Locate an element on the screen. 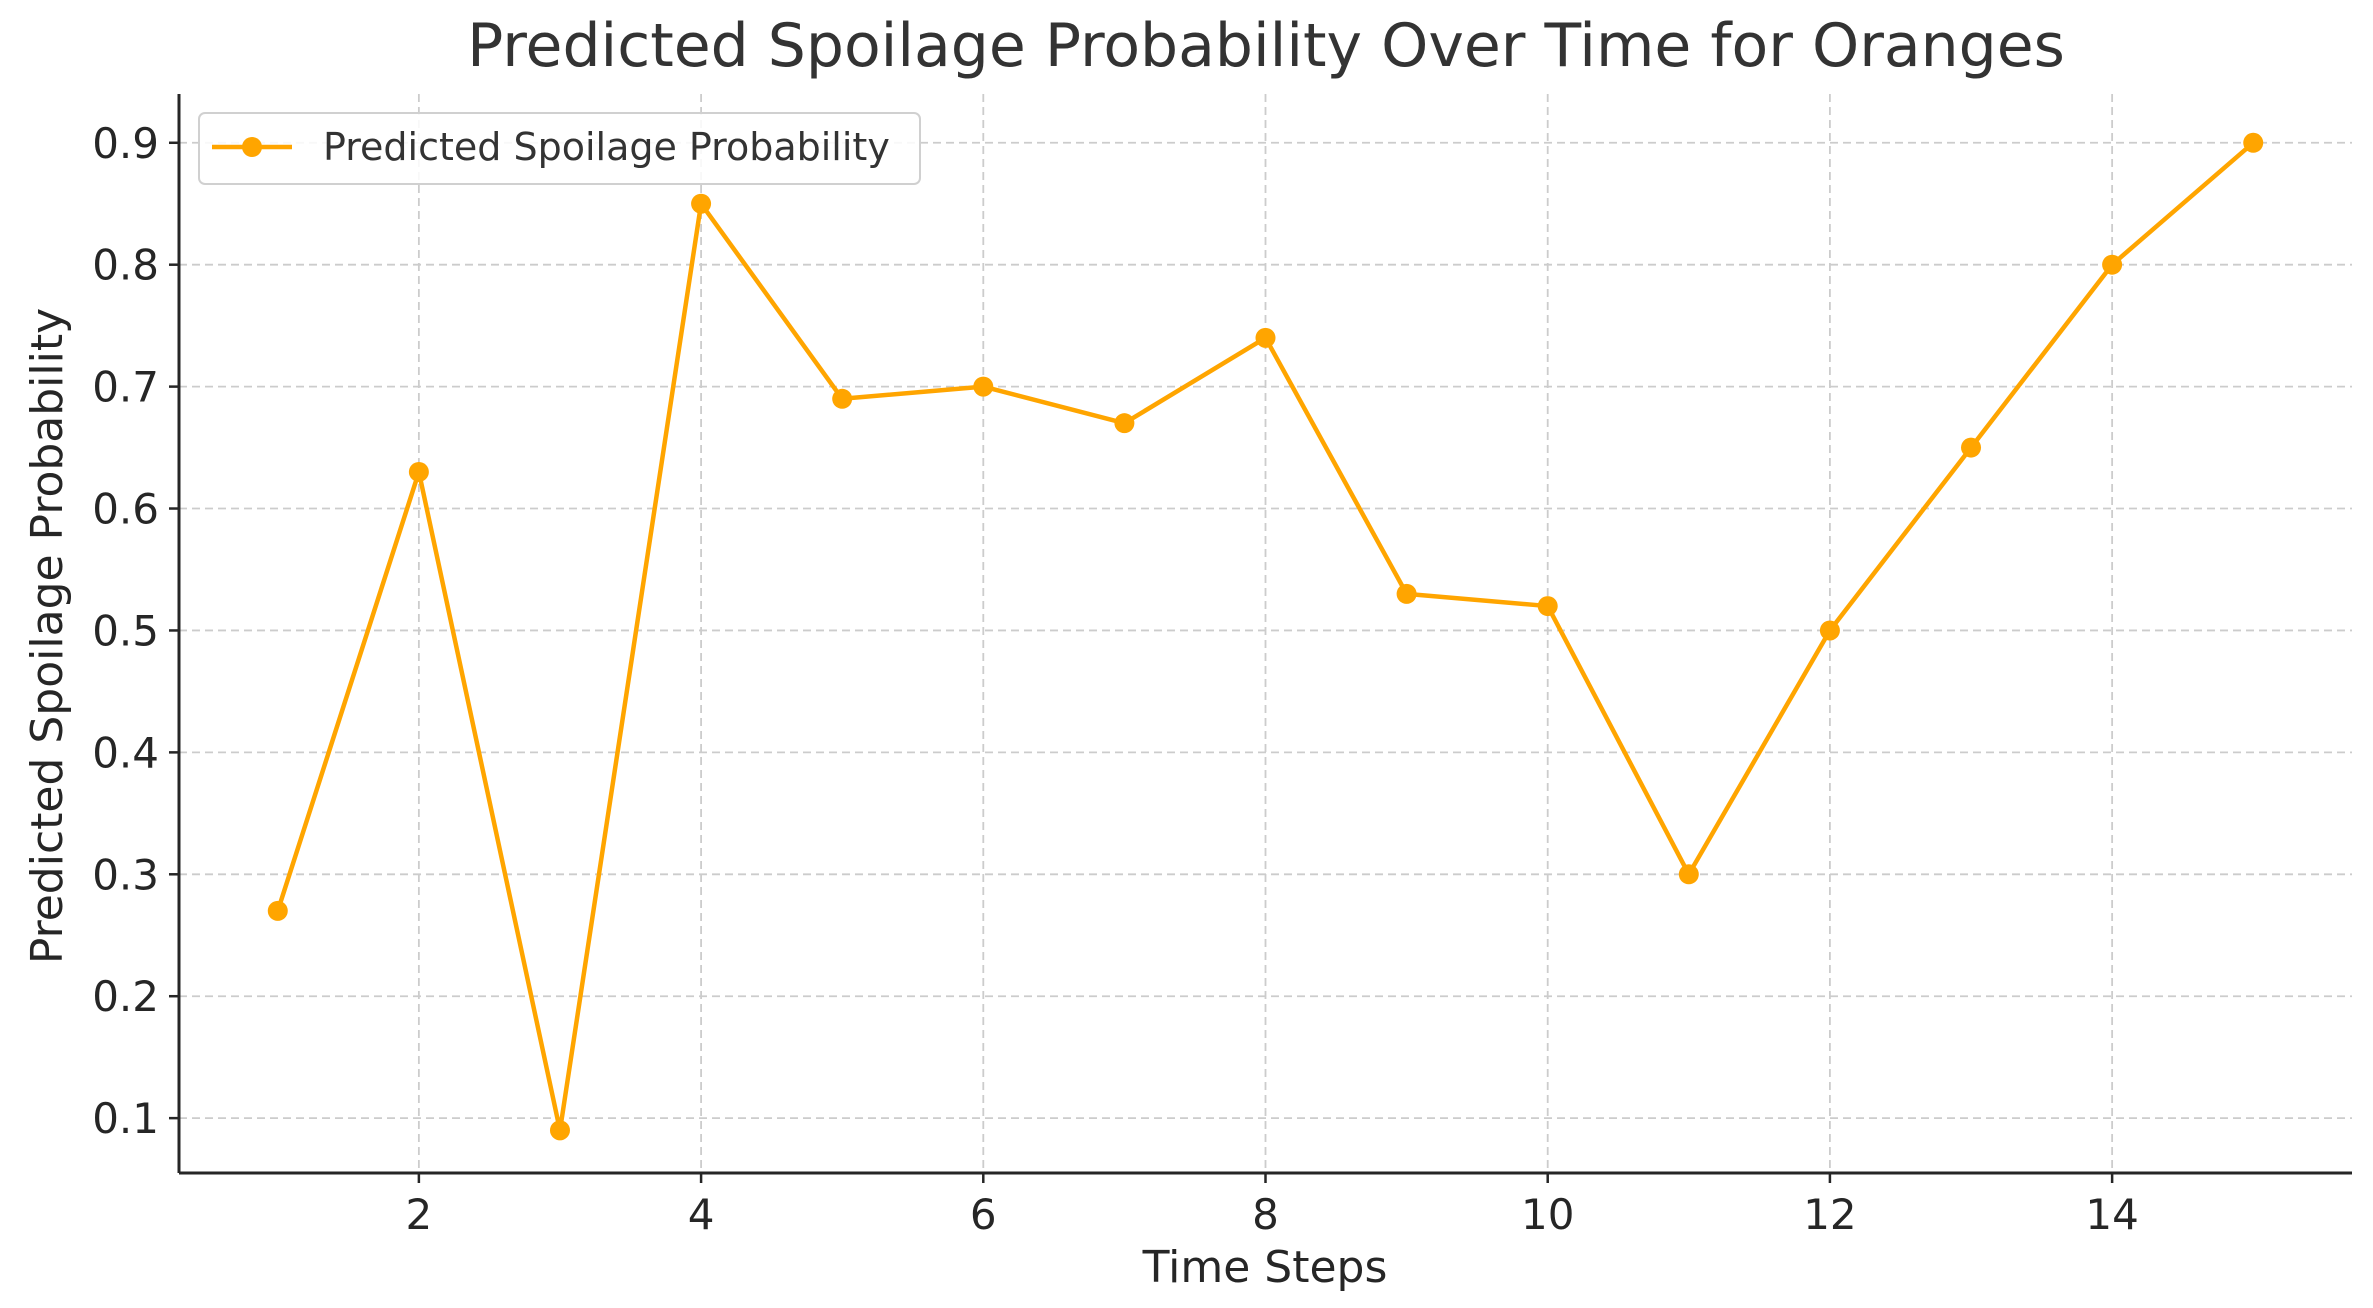 The height and width of the screenshot is (1308, 2373). y-tick-label: 0.9 is located at coordinates (125, 143).